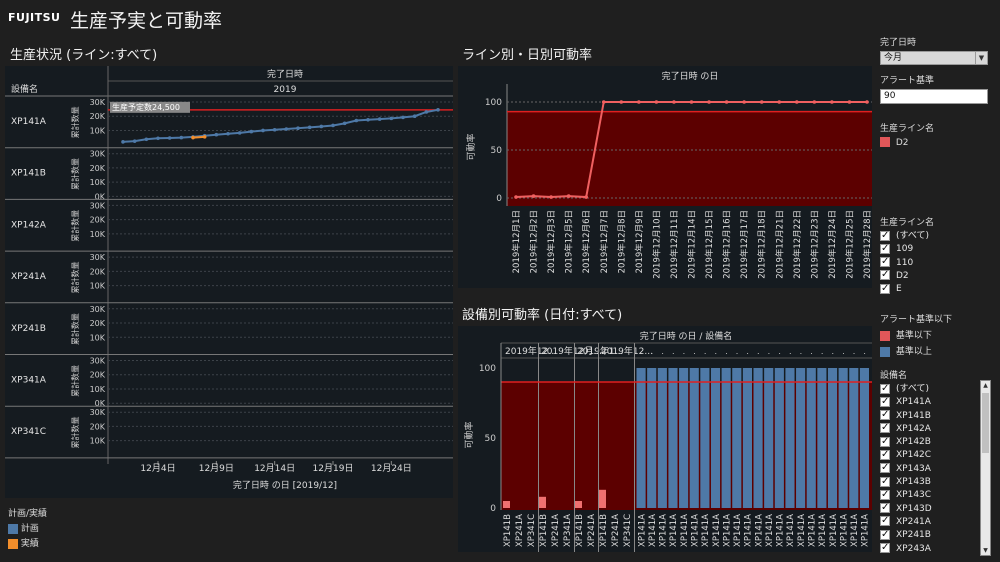  What do you see at coordinates (157, 468) in the screenshot?
I see `x-tick-label: 12月4日` at bounding box center [157, 468].